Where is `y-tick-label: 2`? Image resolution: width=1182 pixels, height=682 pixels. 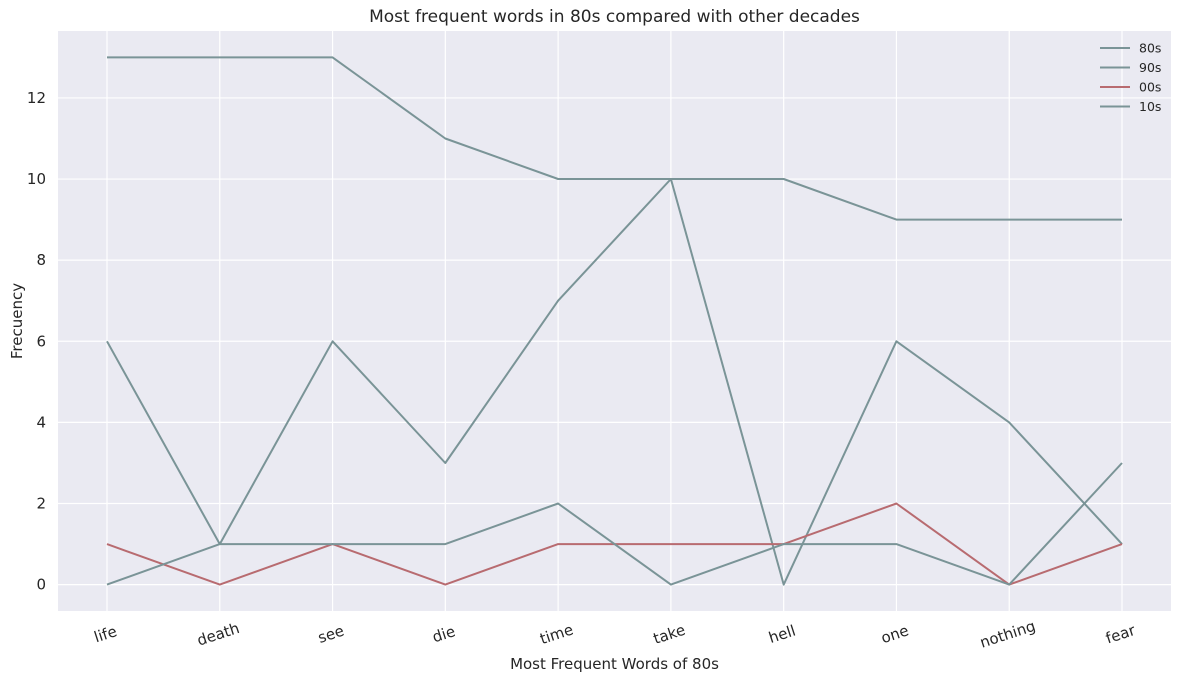
y-tick-label: 2 is located at coordinates (41, 504).